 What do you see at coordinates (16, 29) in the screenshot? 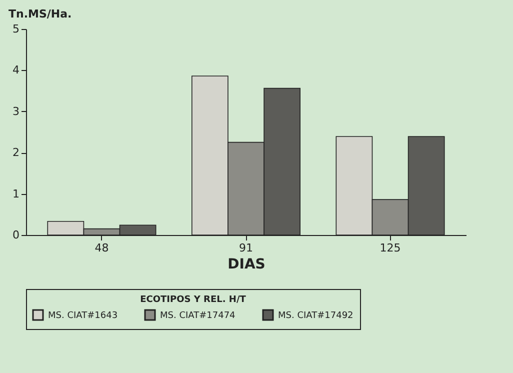
I see `y-tick-label: 5` at bounding box center [16, 29].